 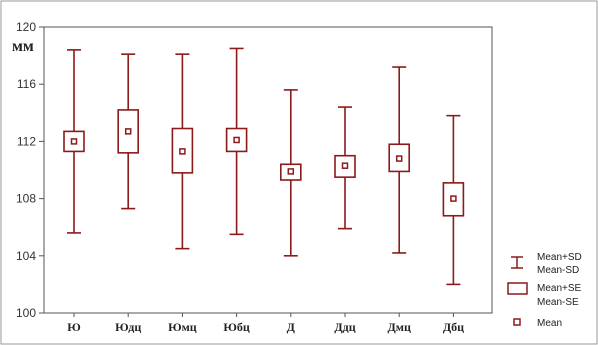 I want to click on x-tick-label: Юмц, so click(x=182, y=327).